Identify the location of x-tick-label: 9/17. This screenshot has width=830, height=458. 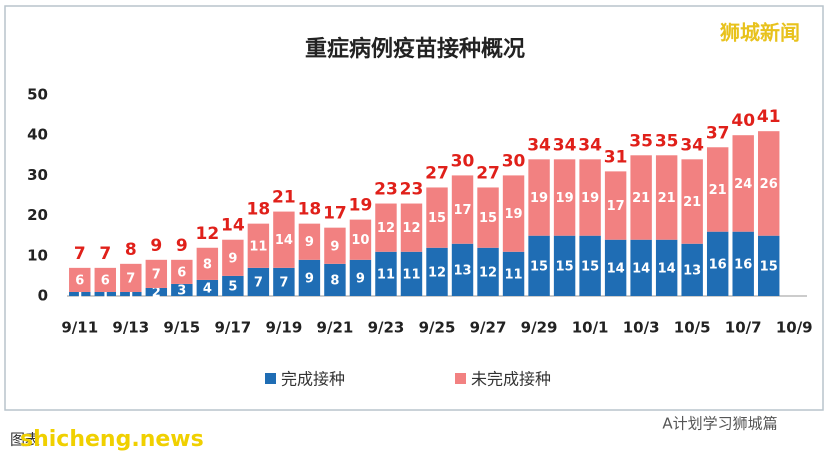
(232, 328).